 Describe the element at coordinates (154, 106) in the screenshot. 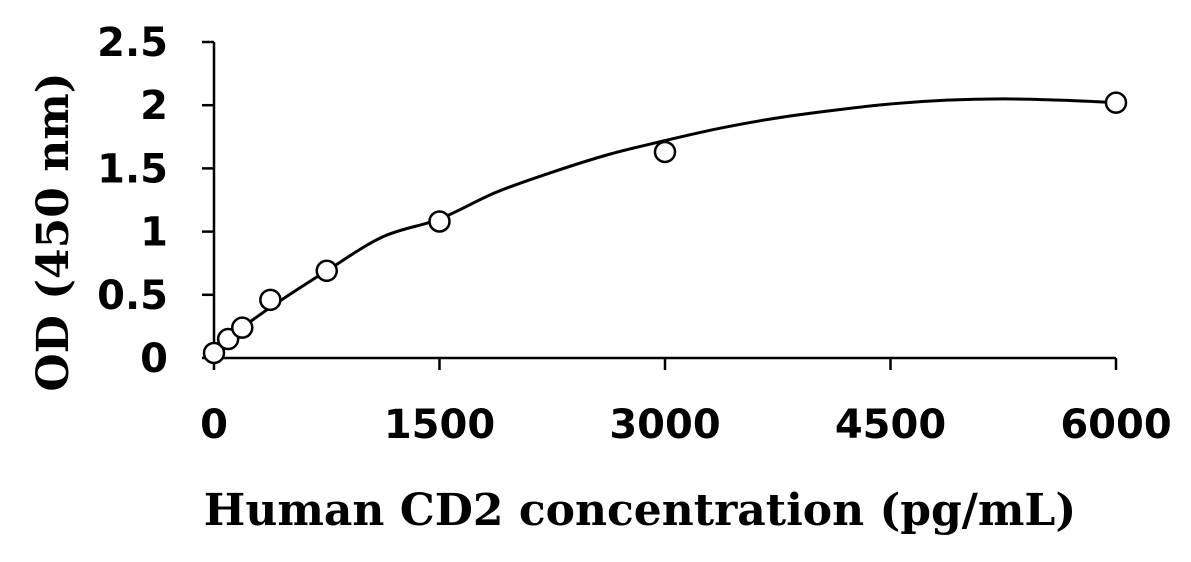

I see `y-tick-label: 2` at that location.